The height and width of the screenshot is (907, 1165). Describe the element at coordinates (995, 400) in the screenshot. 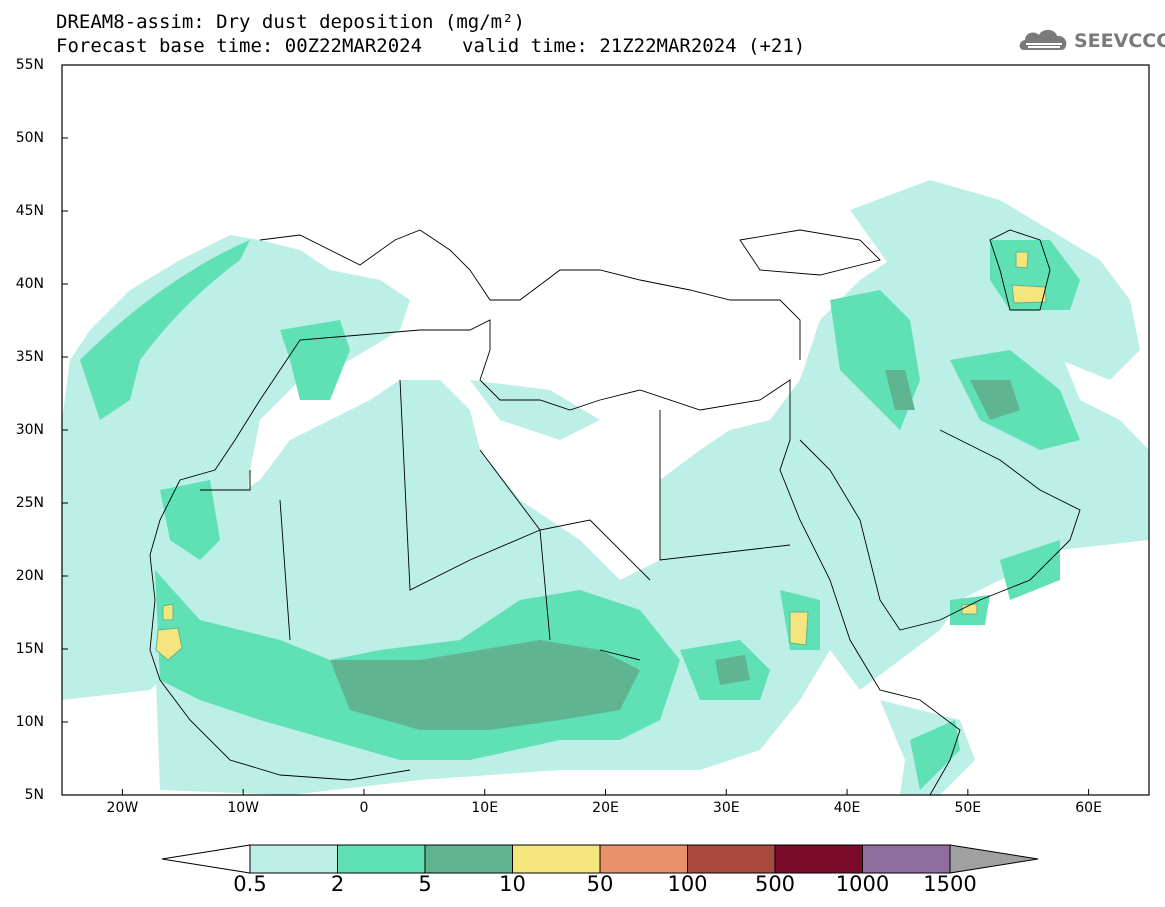

I see `dust-core-iran` at that location.